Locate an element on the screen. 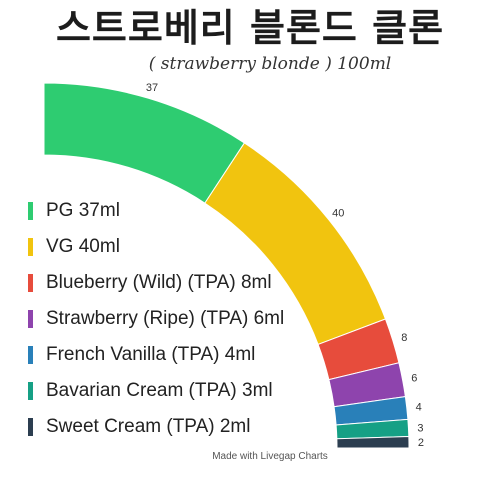 Image resolution: width=500 pixels, height=500 pixels. slice-value-label: 4 is located at coordinates (419, 408).